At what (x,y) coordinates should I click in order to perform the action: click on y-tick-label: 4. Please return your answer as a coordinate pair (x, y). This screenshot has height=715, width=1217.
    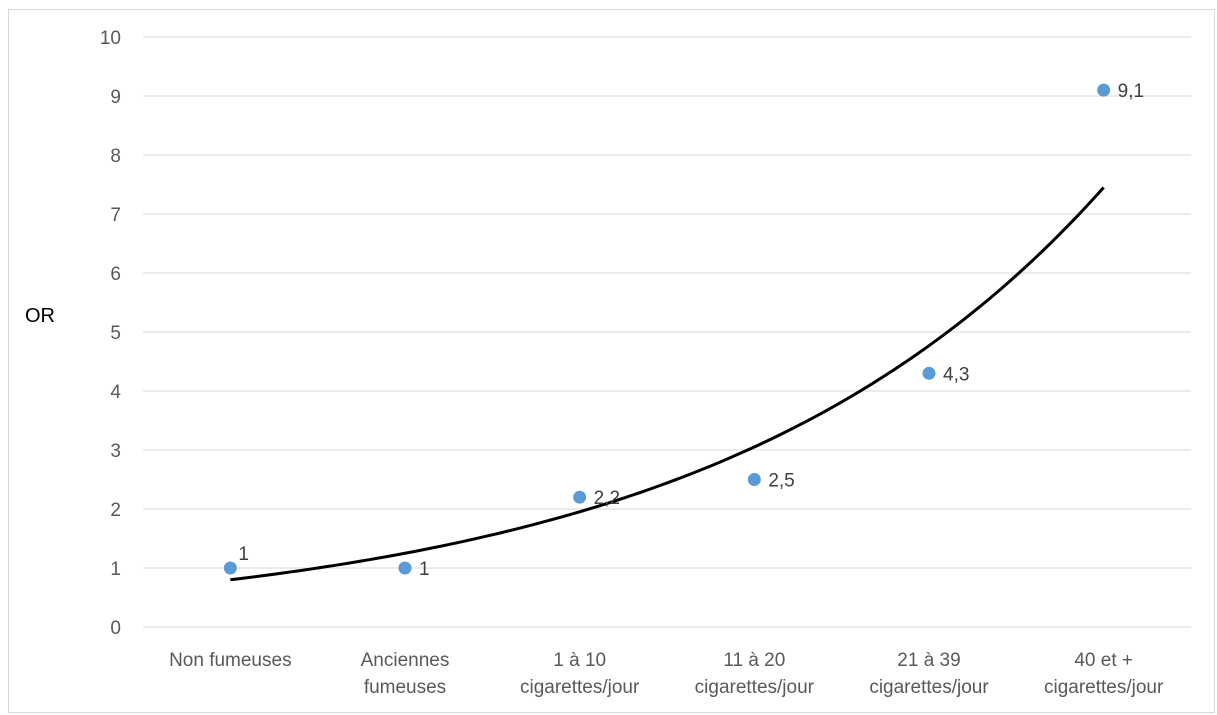
    Looking at the image, I should click on (115, 392).